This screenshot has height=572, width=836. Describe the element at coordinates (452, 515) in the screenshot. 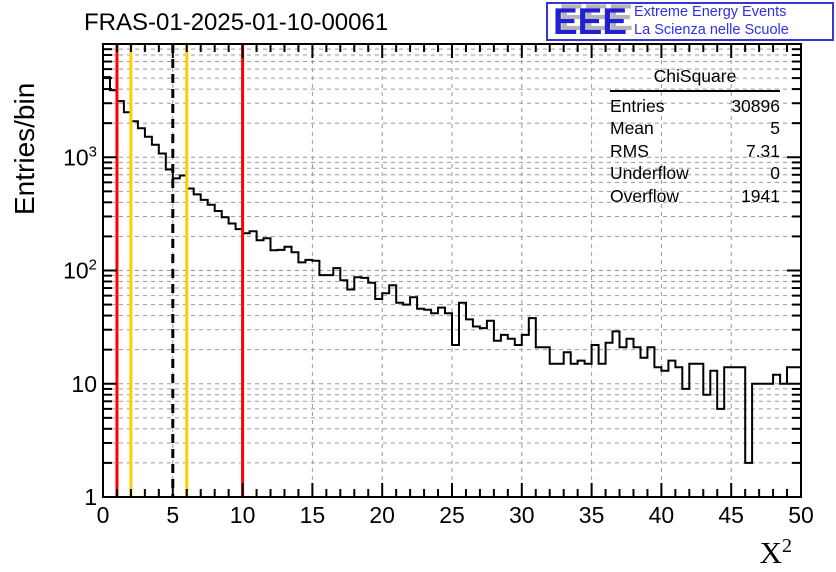

I see `x-tick-label: 25` at that location.